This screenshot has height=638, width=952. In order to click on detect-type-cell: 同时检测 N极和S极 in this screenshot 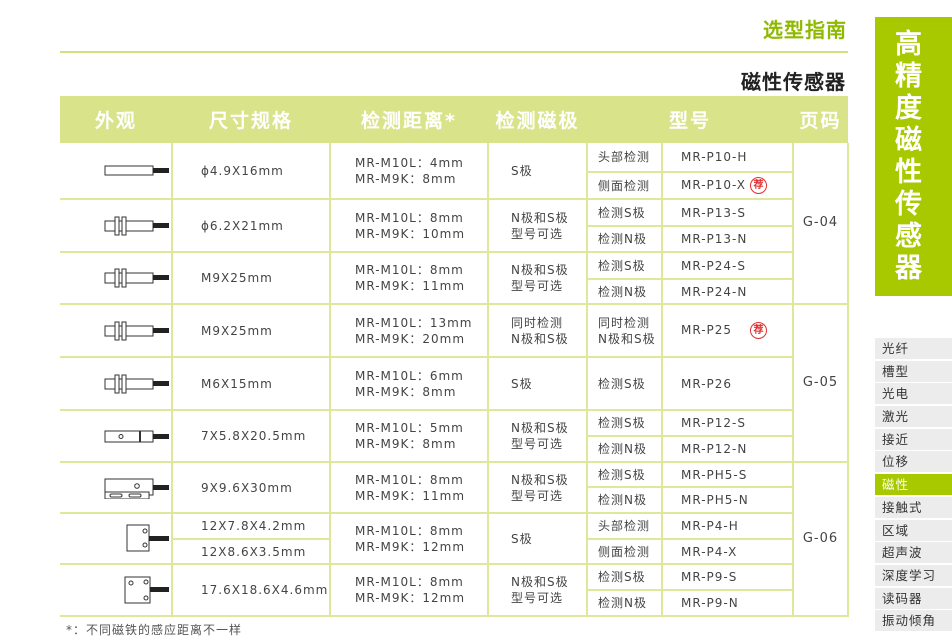, I will do `click(624, 330)`.